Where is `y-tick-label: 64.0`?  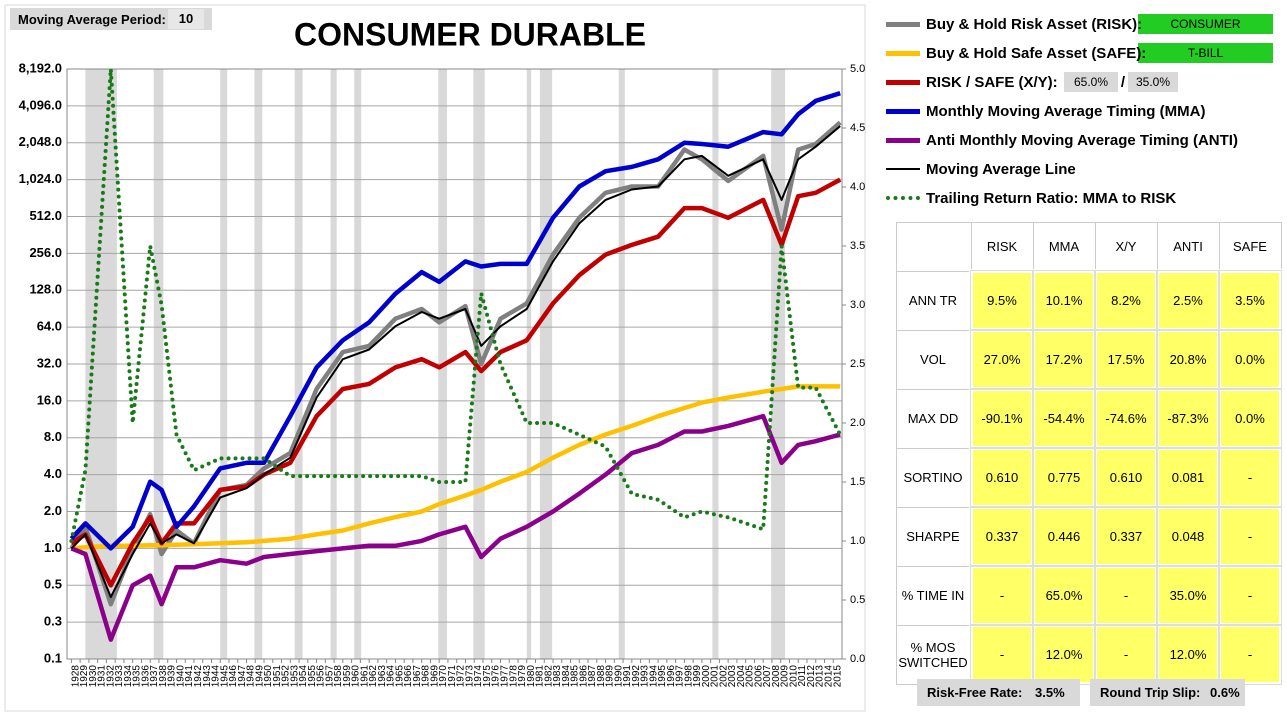 y-tick-label: 64.0 is located at coordinates (49, 326).